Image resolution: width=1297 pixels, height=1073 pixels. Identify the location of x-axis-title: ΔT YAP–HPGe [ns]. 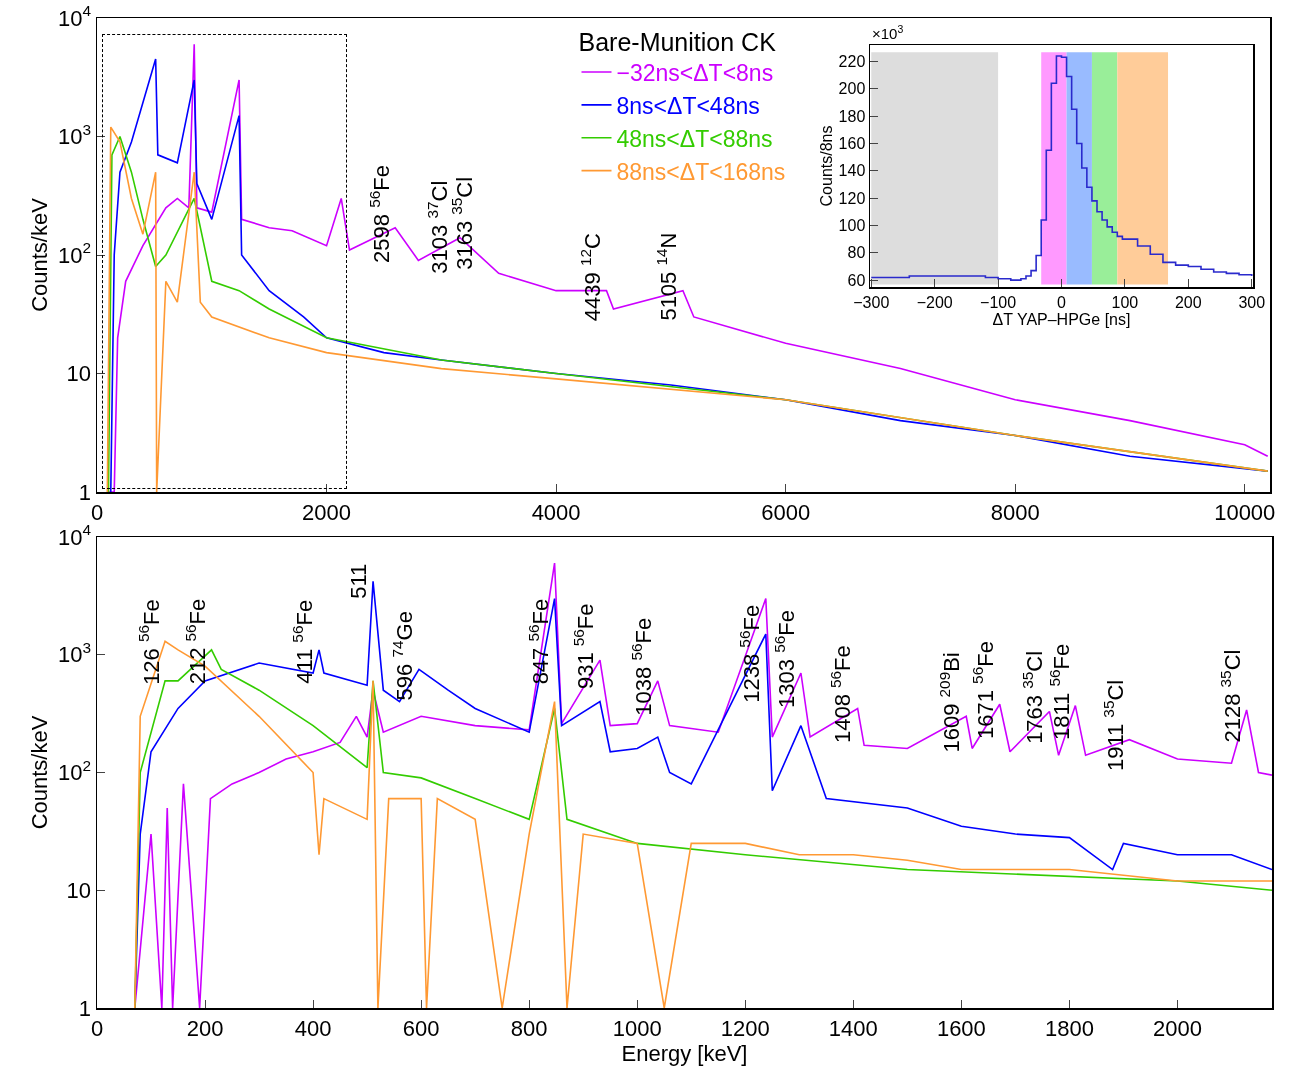
(1061, 320).